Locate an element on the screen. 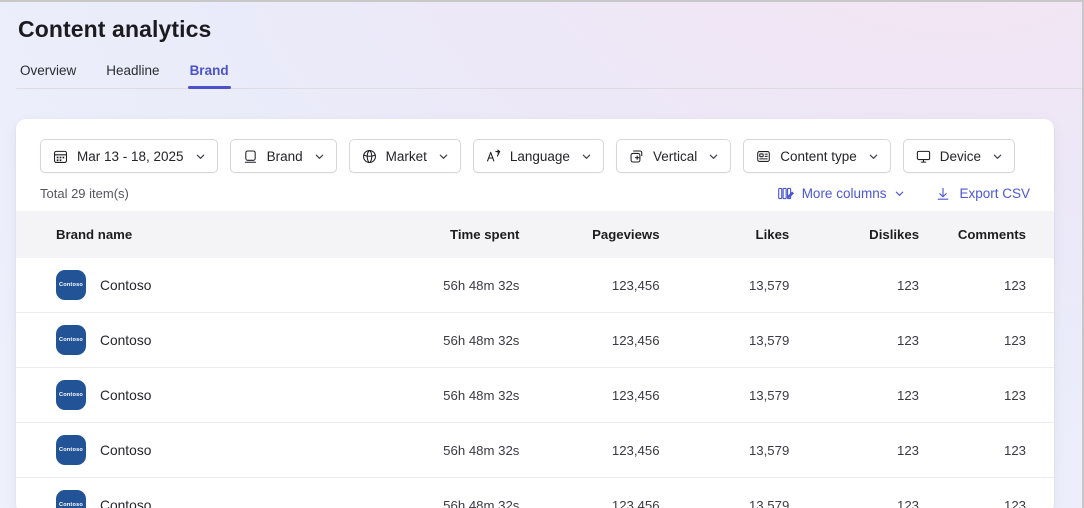 This screenshot has height=508, width=1084. export-csv-label: Export CSV is located at coordinates (994, 193).